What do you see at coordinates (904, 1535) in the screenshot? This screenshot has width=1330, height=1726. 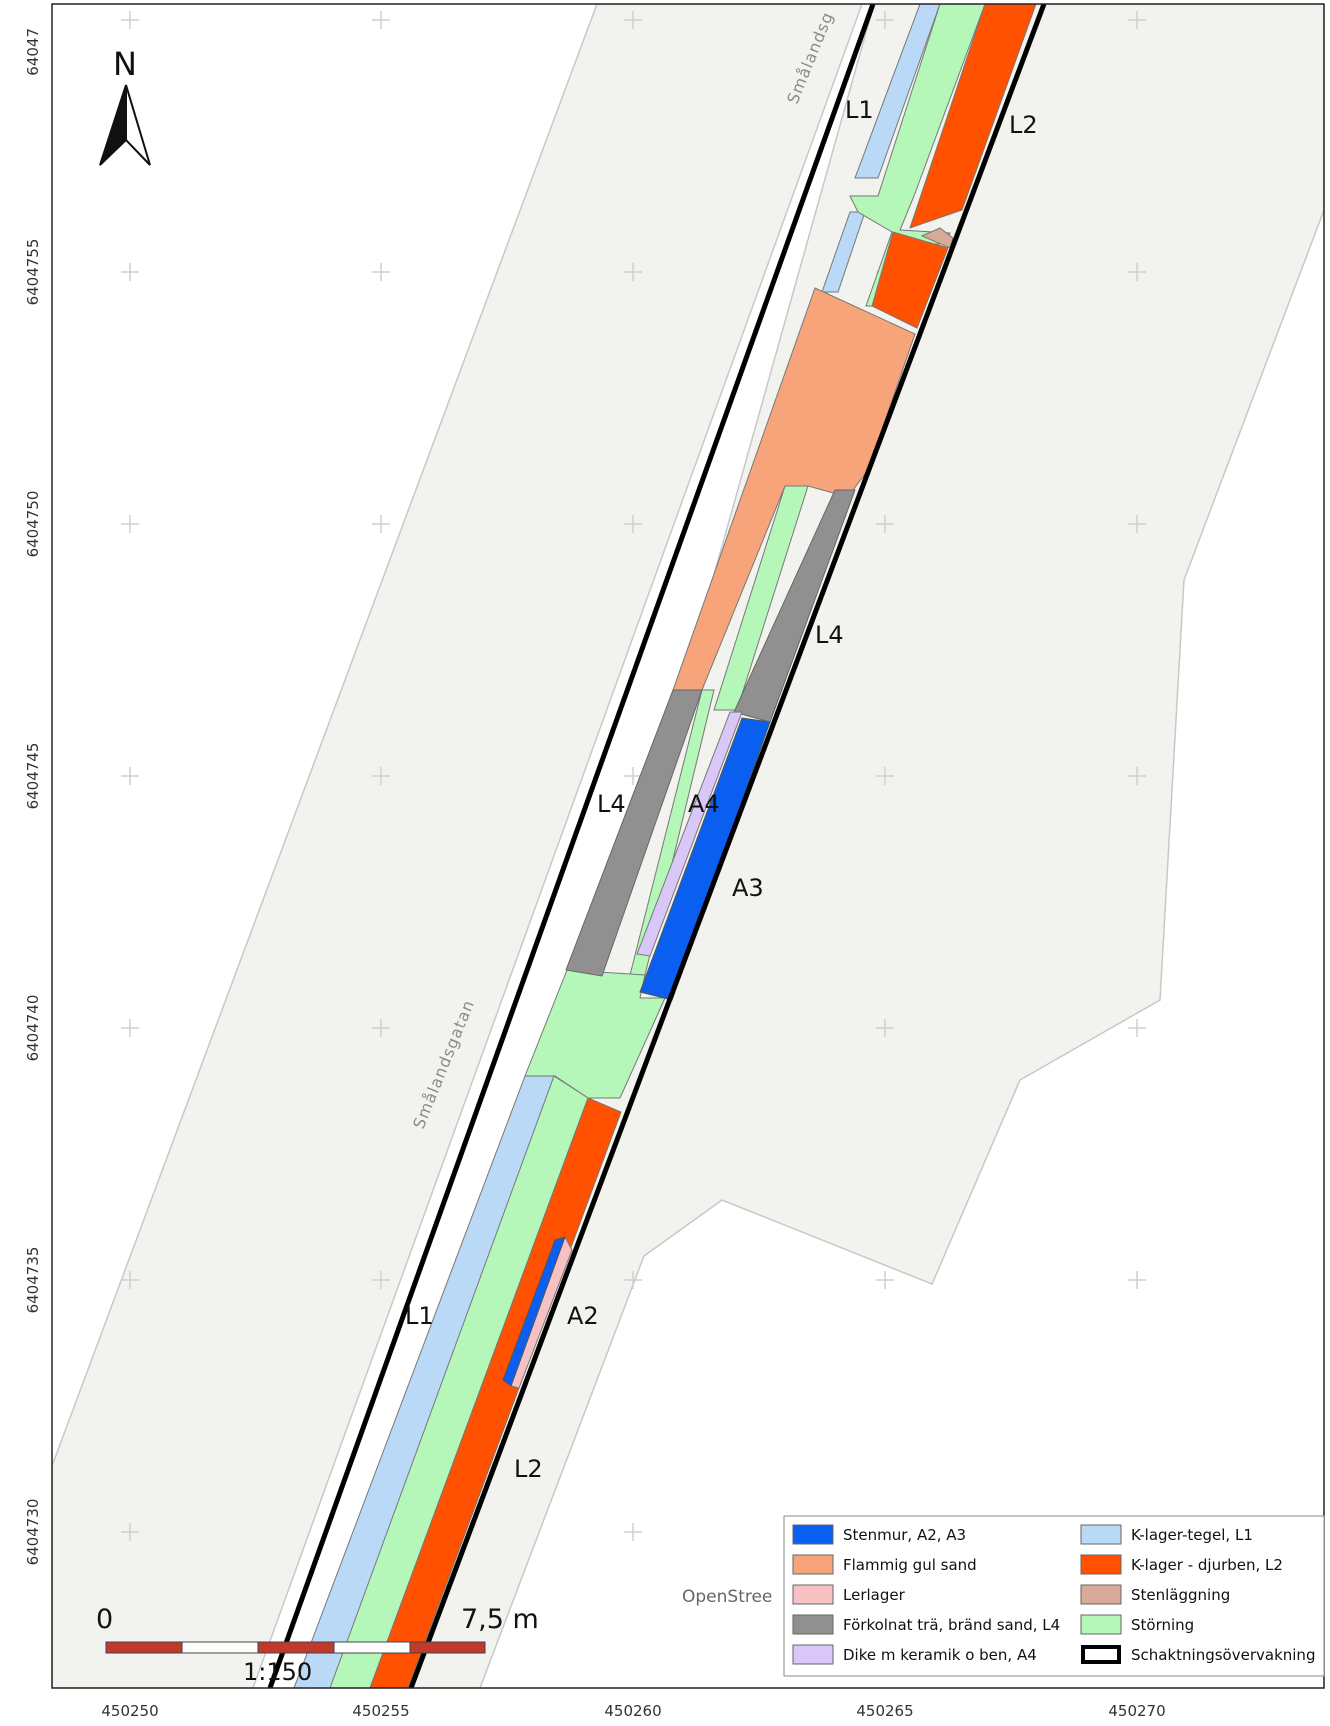 I see `legend-label: Stenmur, A2, A3` at bounding box center [904, 1535].